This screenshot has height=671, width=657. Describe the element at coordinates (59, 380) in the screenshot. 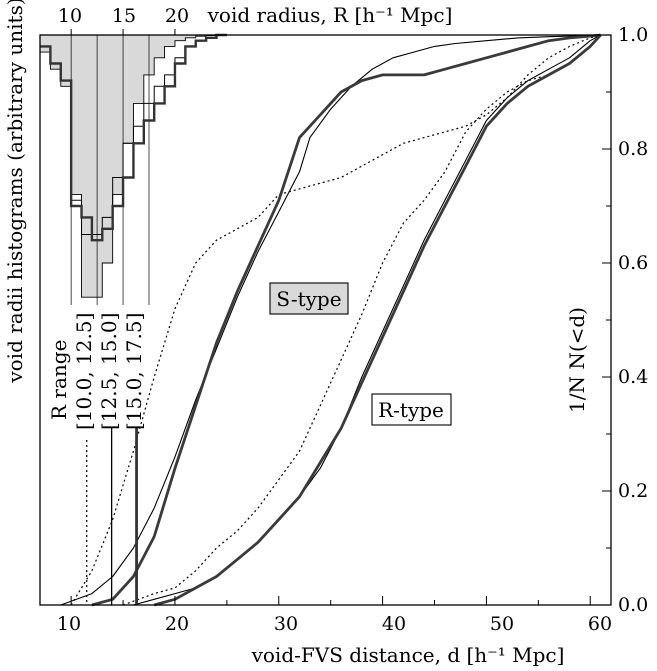

I see `r-range-title: R range` at that location.